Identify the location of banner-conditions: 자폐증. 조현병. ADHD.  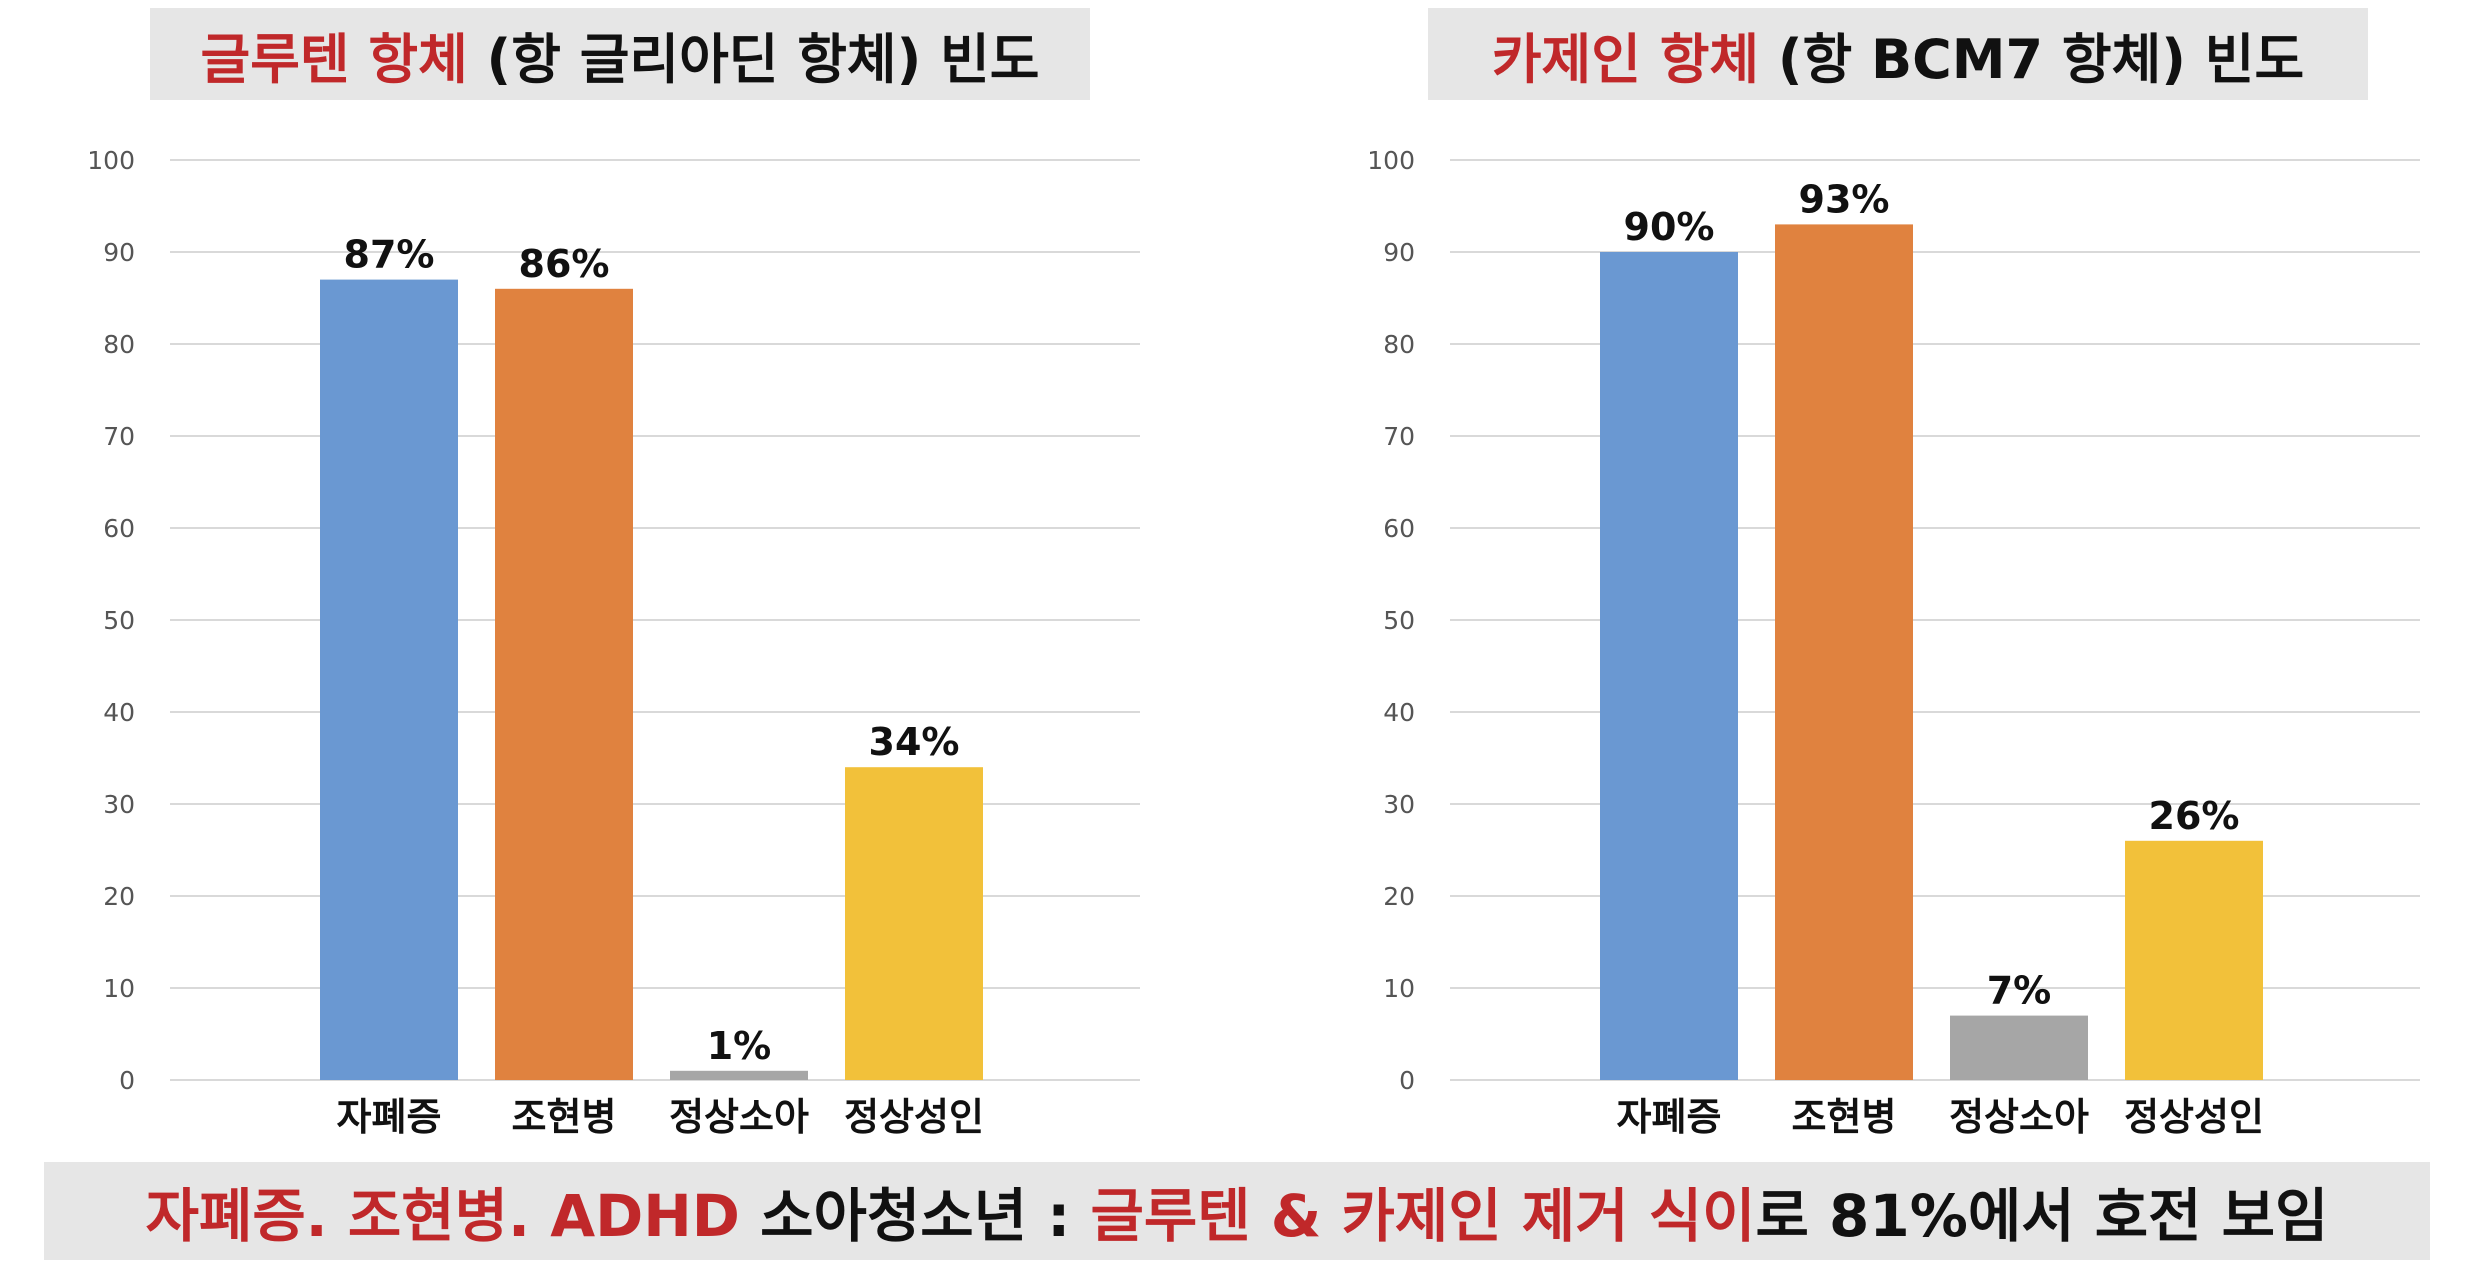
(442, 1216).